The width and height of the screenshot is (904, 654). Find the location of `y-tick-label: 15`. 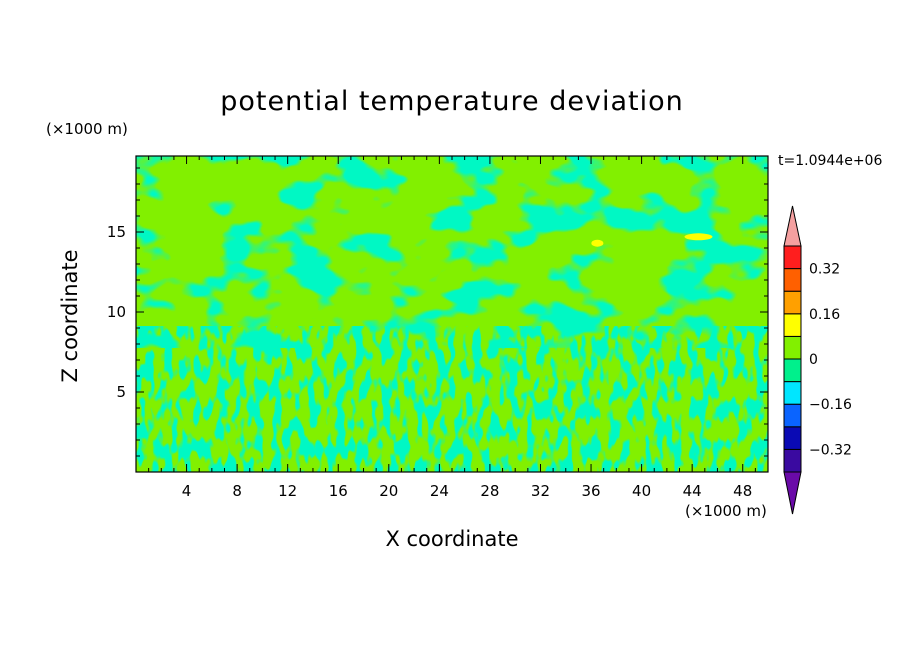

y-tick-label: 15 is located at coordinates (116, 232).